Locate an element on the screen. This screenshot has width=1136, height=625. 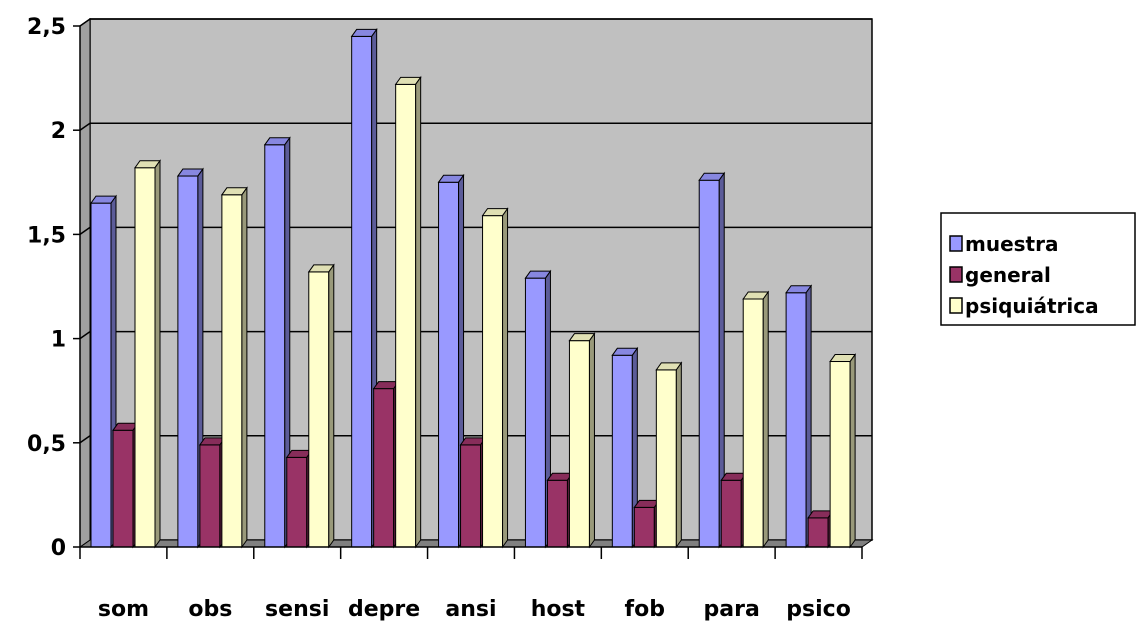
x-tick-label: som is located at coordinates (123, 609).